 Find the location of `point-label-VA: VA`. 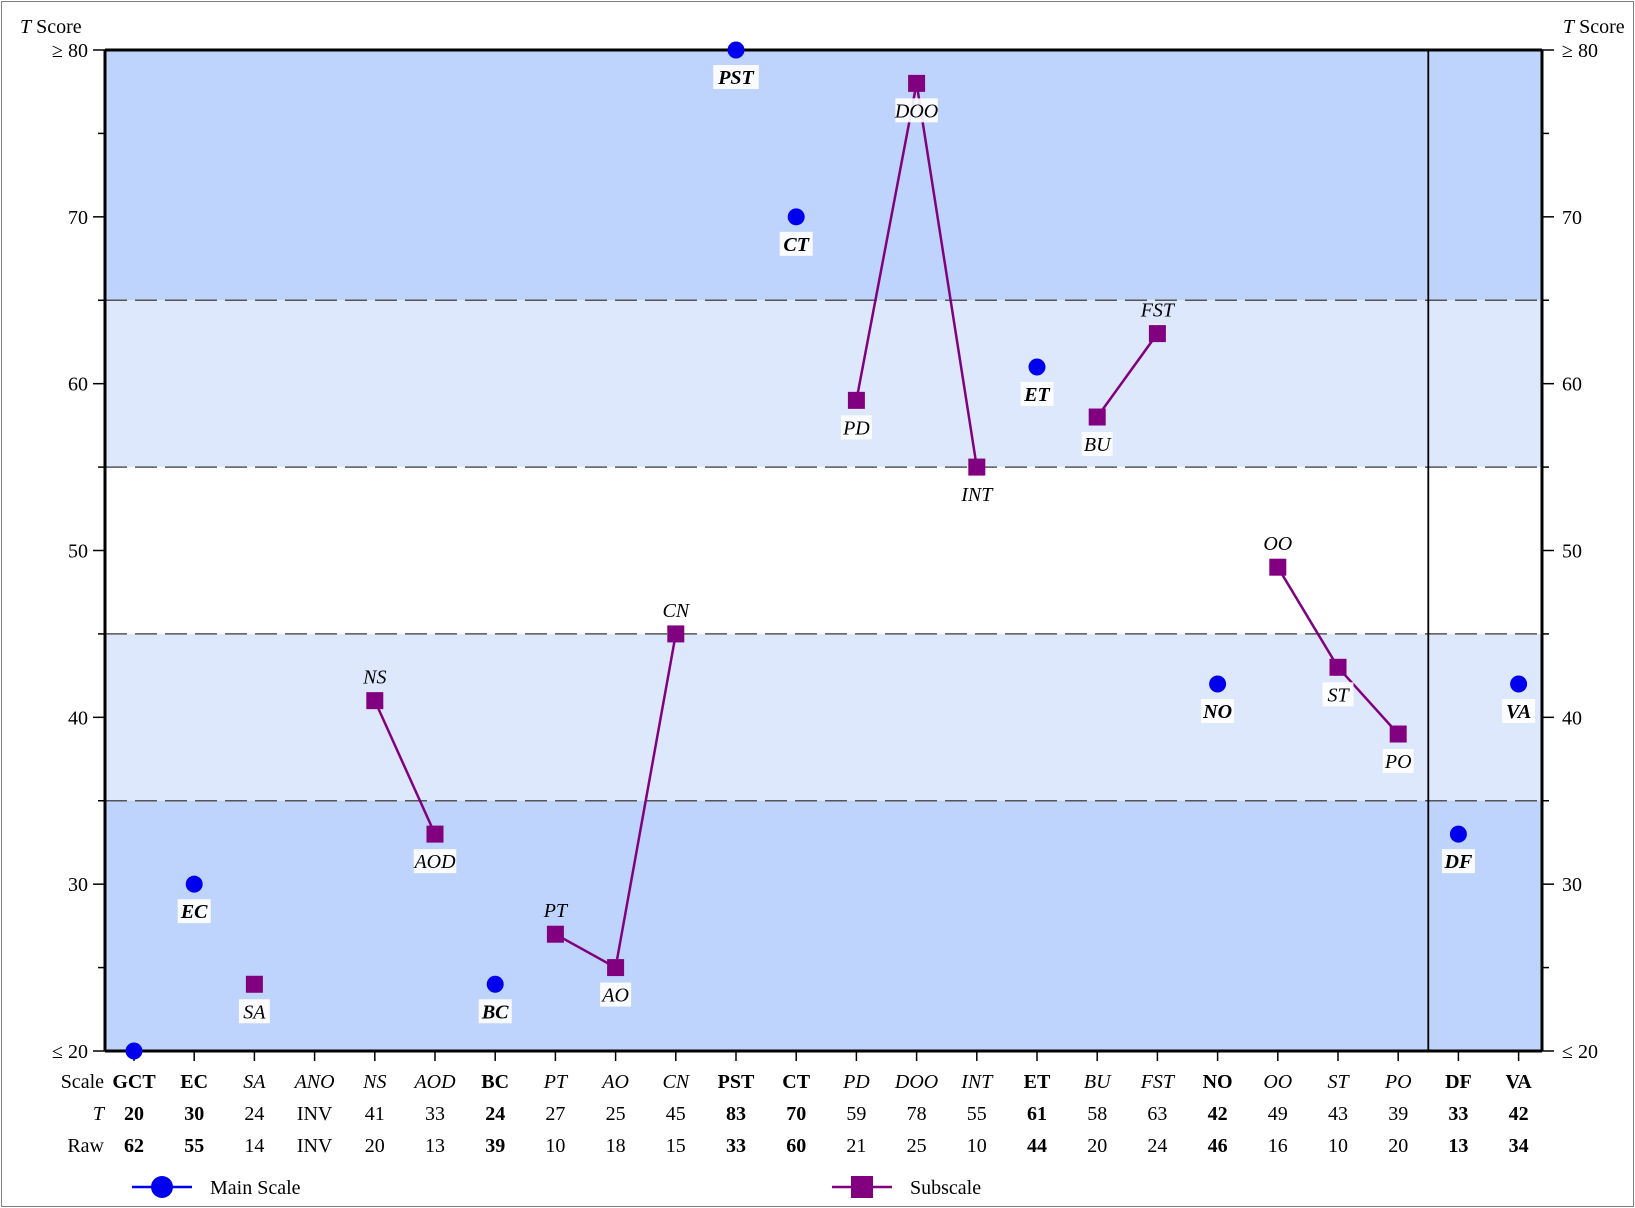

point-label-VA: VA is located at coordinates (1518, 712).